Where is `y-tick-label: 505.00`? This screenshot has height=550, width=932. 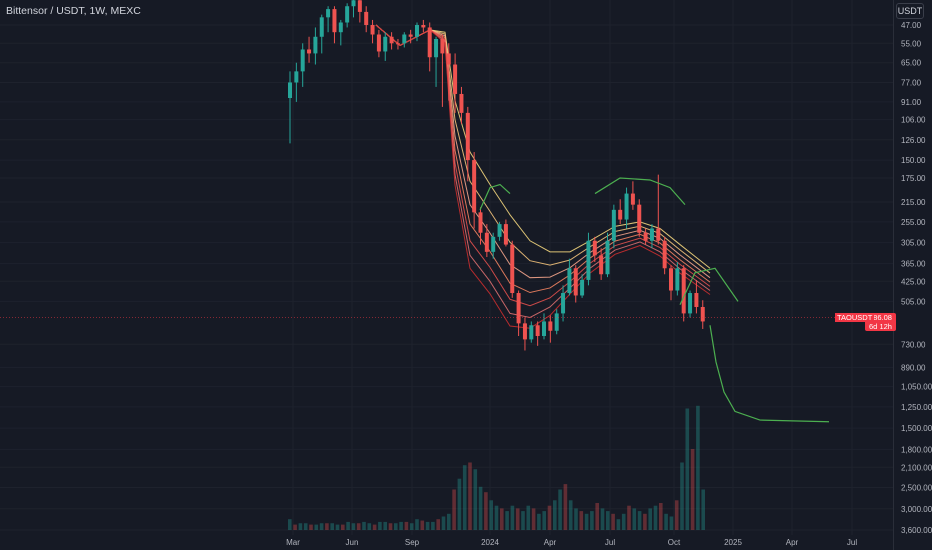
y-tick-label: 505.00 is located at coordinates (913, 301).